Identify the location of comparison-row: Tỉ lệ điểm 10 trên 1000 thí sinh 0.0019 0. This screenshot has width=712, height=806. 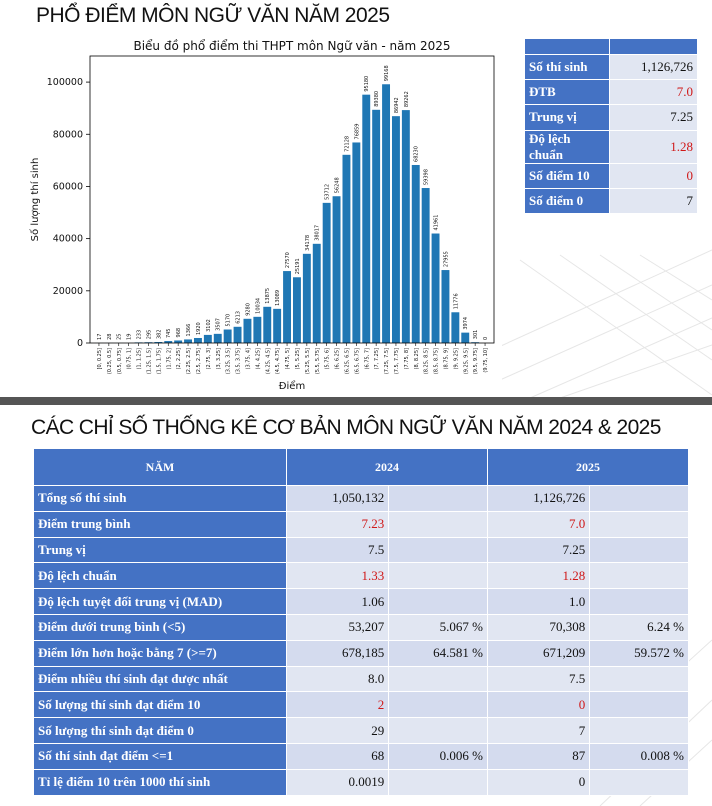
(361, 782).